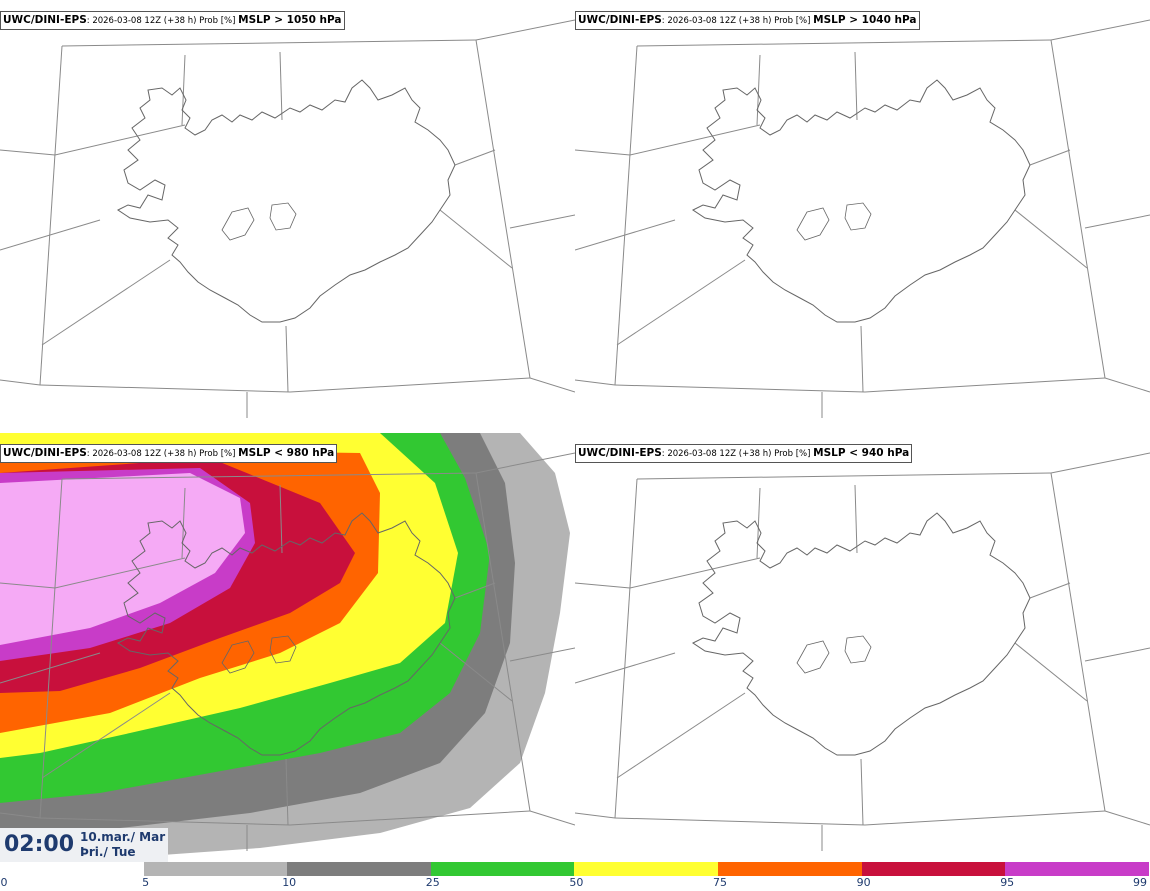 The width and height of the screenshot is (1150, 891). I want to click on panel-threshold-label: MSLP < 940 hPa, so click(861, 453).